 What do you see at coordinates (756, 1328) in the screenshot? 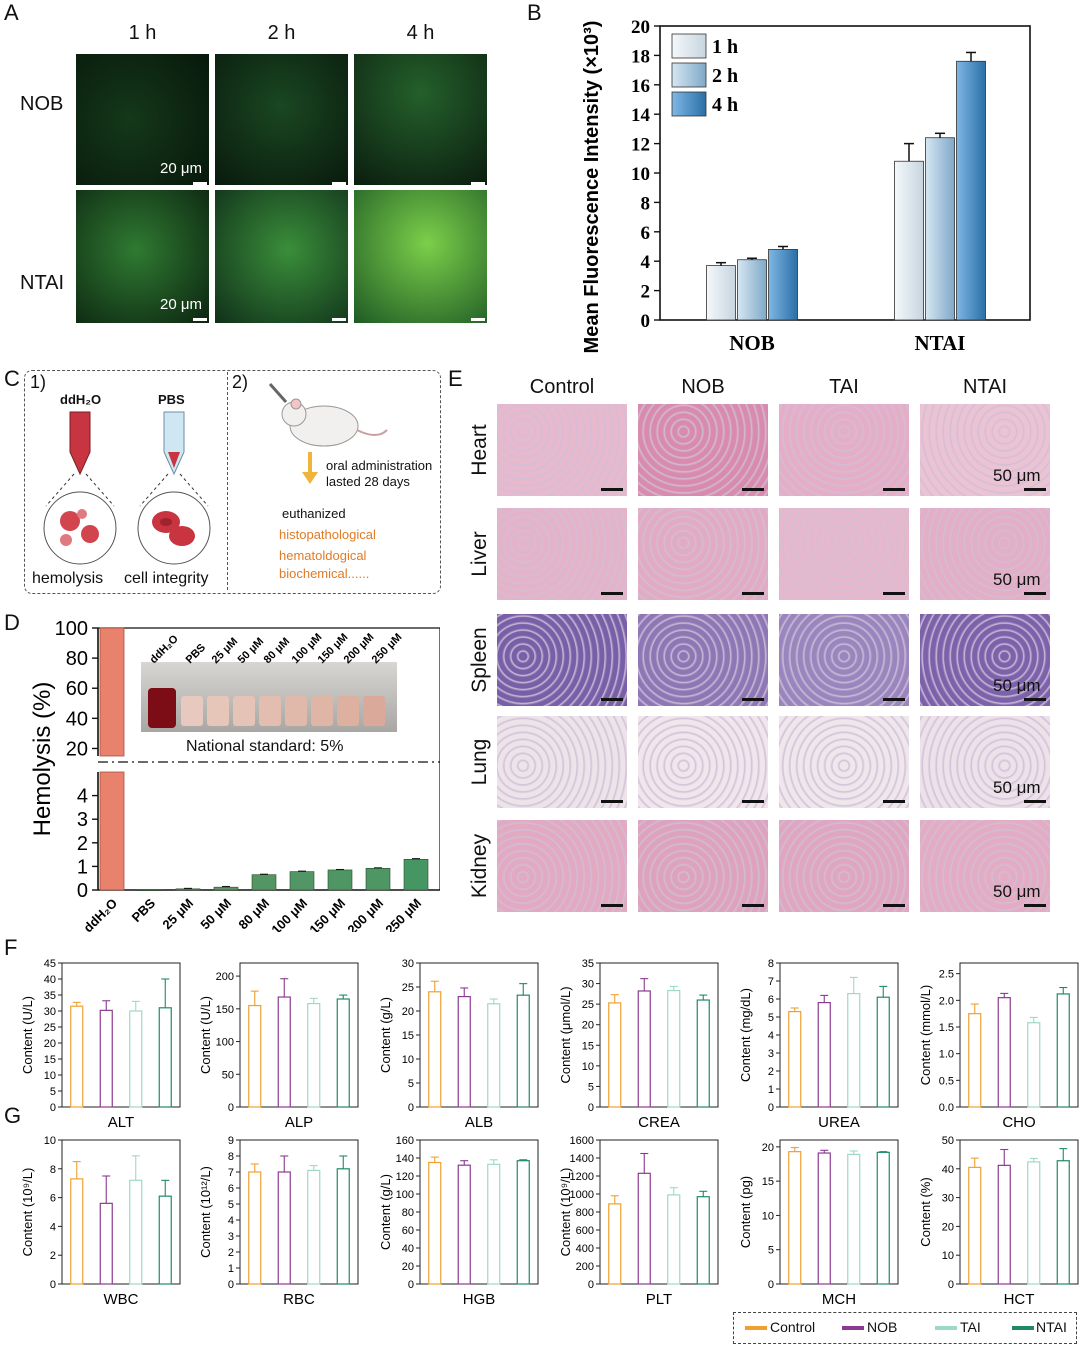
I see `legend-swatch-control` at bounding box center [756, 1328].